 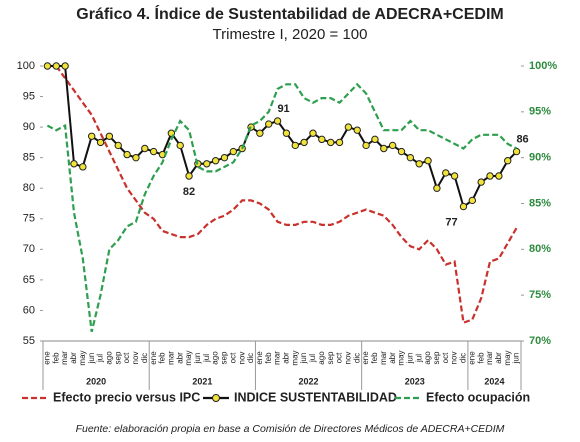 What do you see at coordinates (29, 249) in the screenshot?
I see `y-tick-label: 70` at bounding box center [29, 249].